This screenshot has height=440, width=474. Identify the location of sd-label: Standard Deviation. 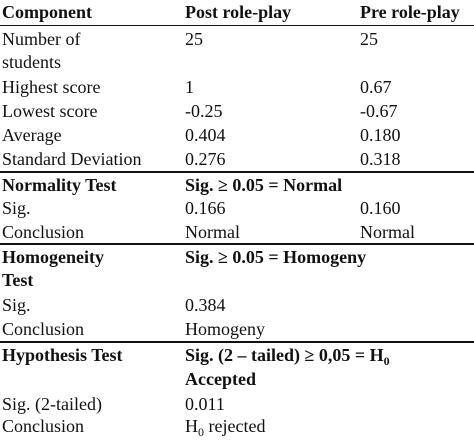
(72, 159).